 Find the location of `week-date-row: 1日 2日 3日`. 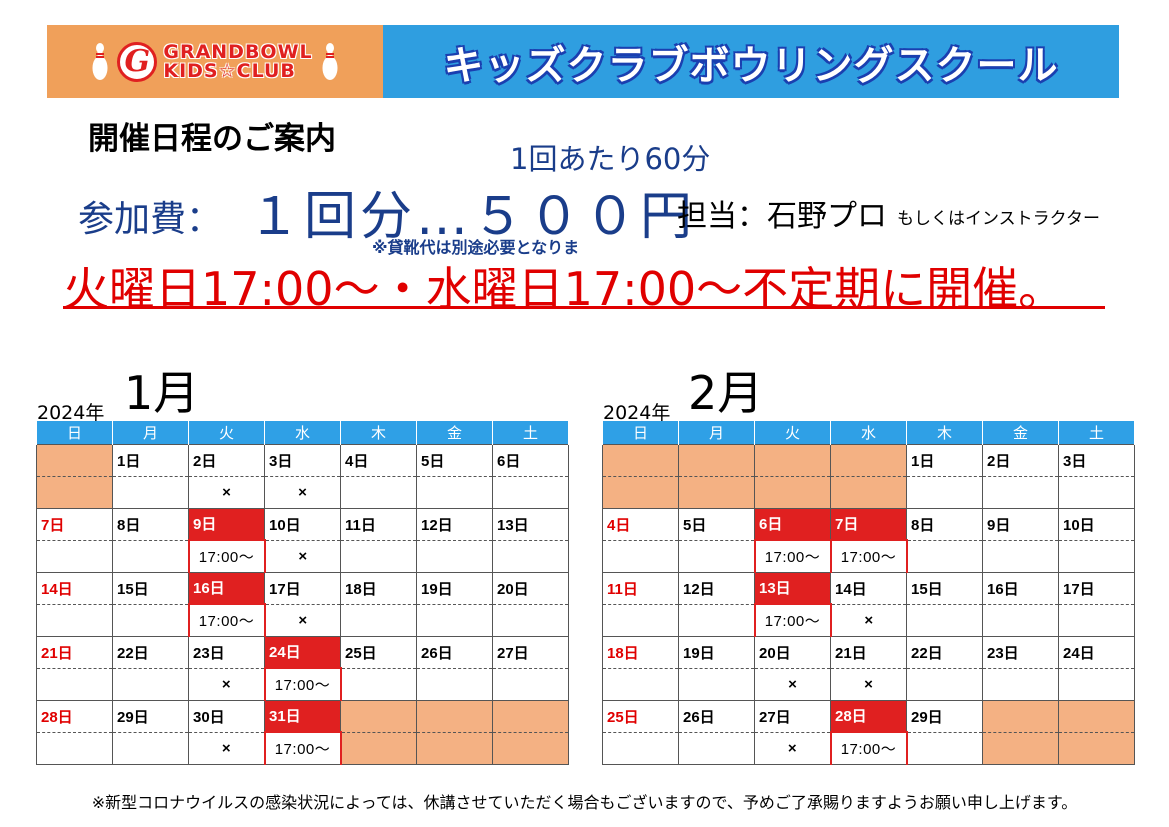

week-date-row: 1日 2日 3日 is located at coordinates (868, 460).